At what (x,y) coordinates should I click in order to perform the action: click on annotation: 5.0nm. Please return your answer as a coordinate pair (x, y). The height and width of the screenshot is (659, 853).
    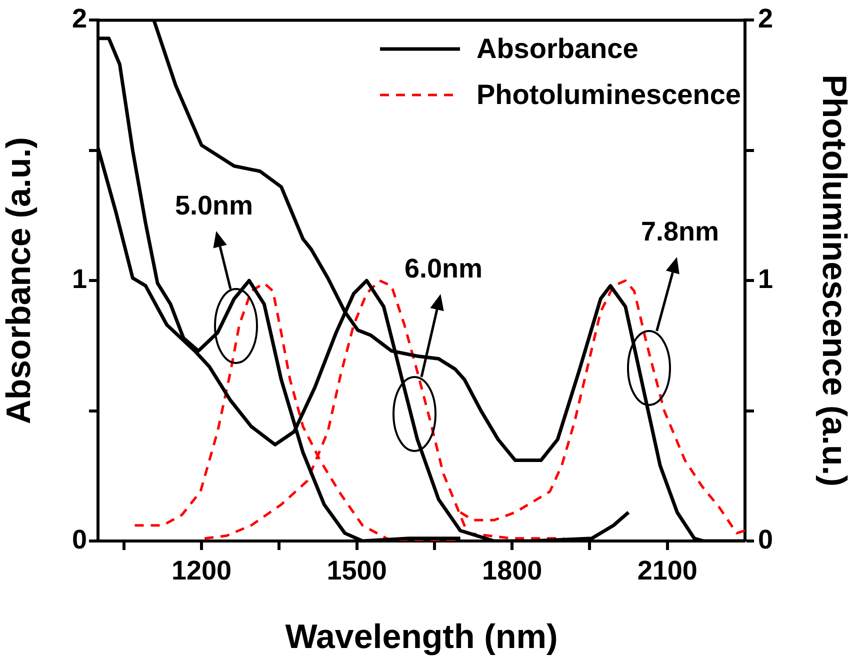
    Looking at the image, I should click on (214, 205).